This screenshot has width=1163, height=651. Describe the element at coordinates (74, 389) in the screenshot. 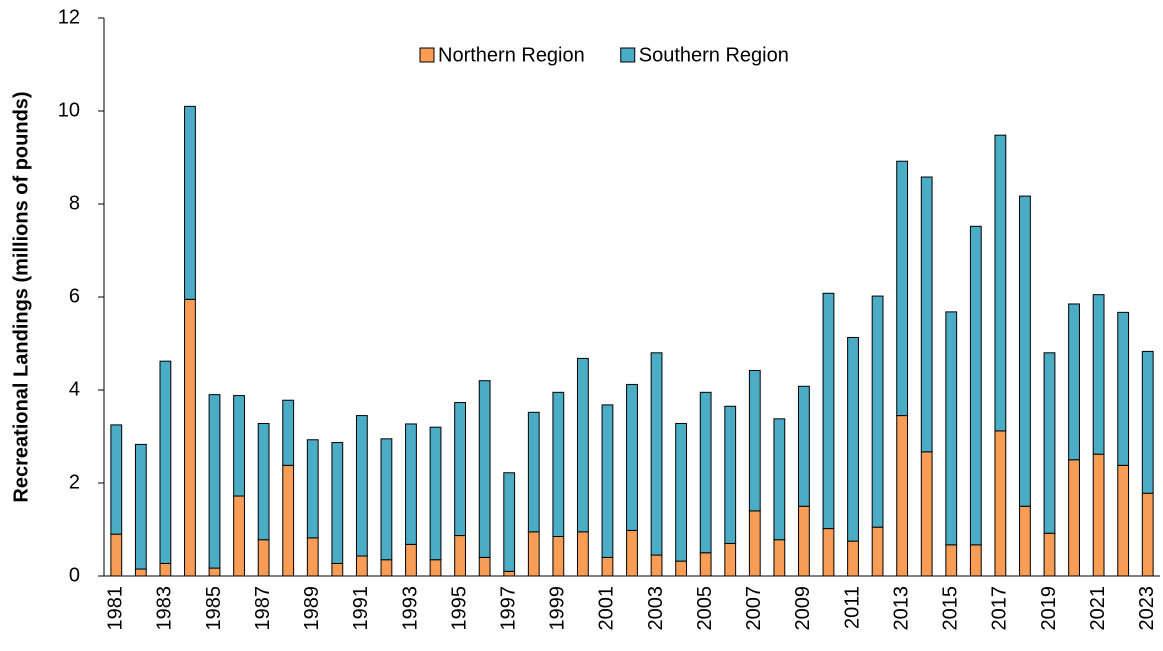

I see `y-tick-label: 4` at that location.